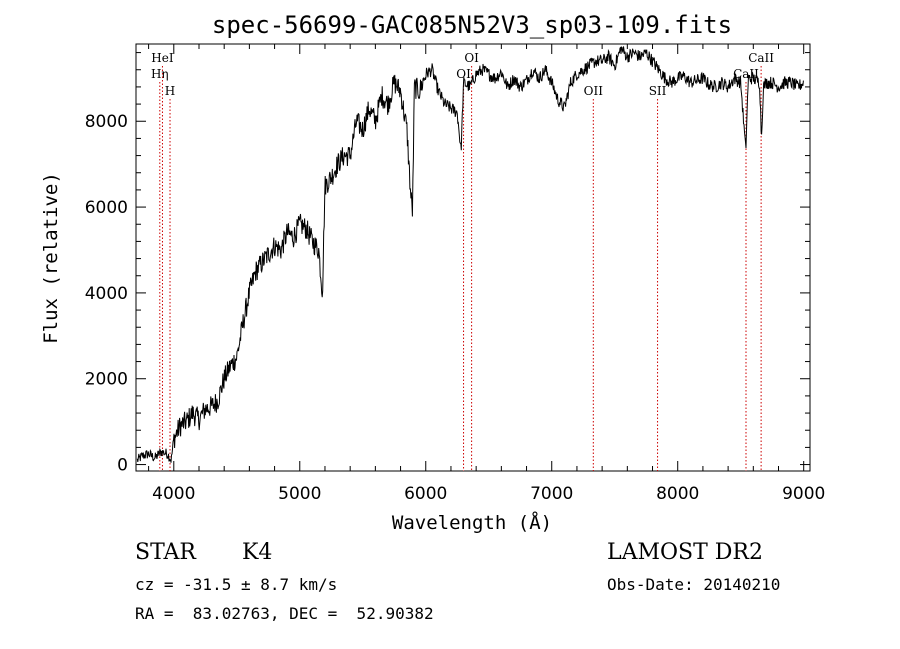 The image size is (900, 649). Describe the element at coordinates (170, 91) in the screenshot. I see `spectral-line-label: H` at that location.